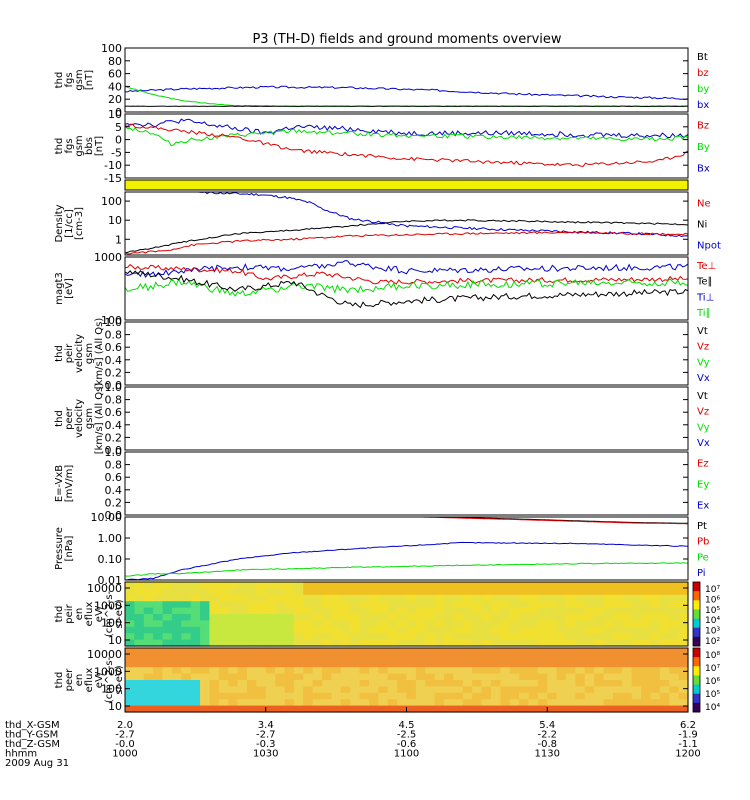 The height and width of the screenshot is (800, 750). Describe the element at coordinates (114, 425) in the screenshot. I see `y-tick-label: 0.4` at that location.